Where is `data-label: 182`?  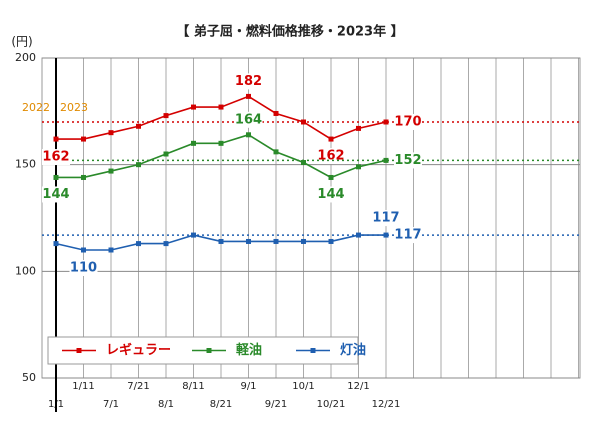
data-label: 182 is located at coordinates (248, 81).